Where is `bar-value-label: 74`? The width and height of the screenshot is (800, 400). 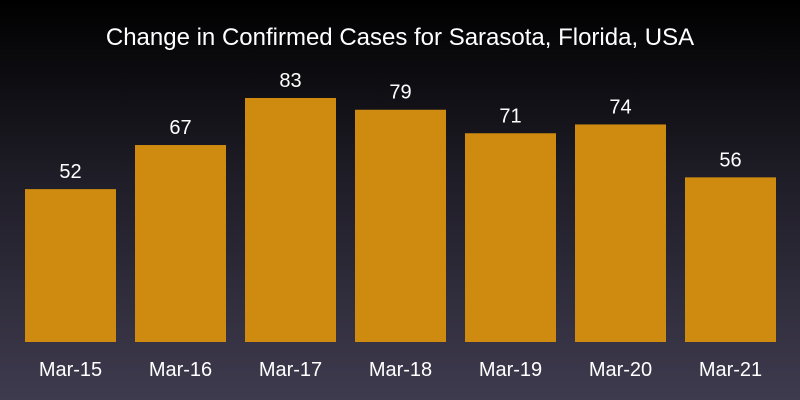 bar-value-label: 74 is located at coordinates (620, 107).